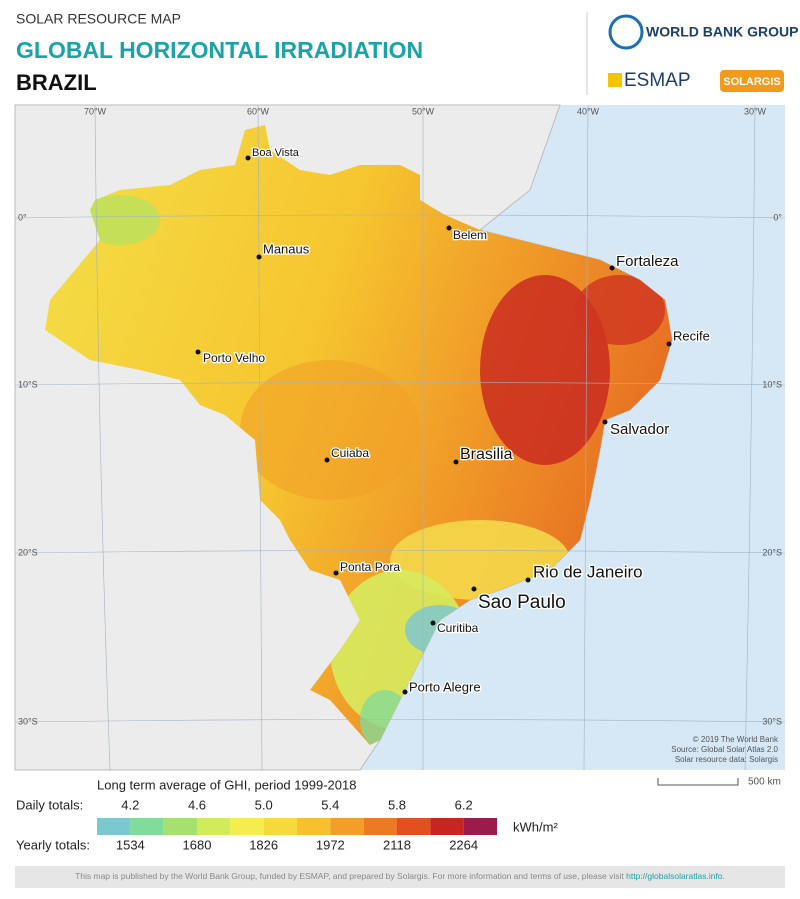  I want to click on wb-logo: WORLD BANK GROUP, so click(722, 32).